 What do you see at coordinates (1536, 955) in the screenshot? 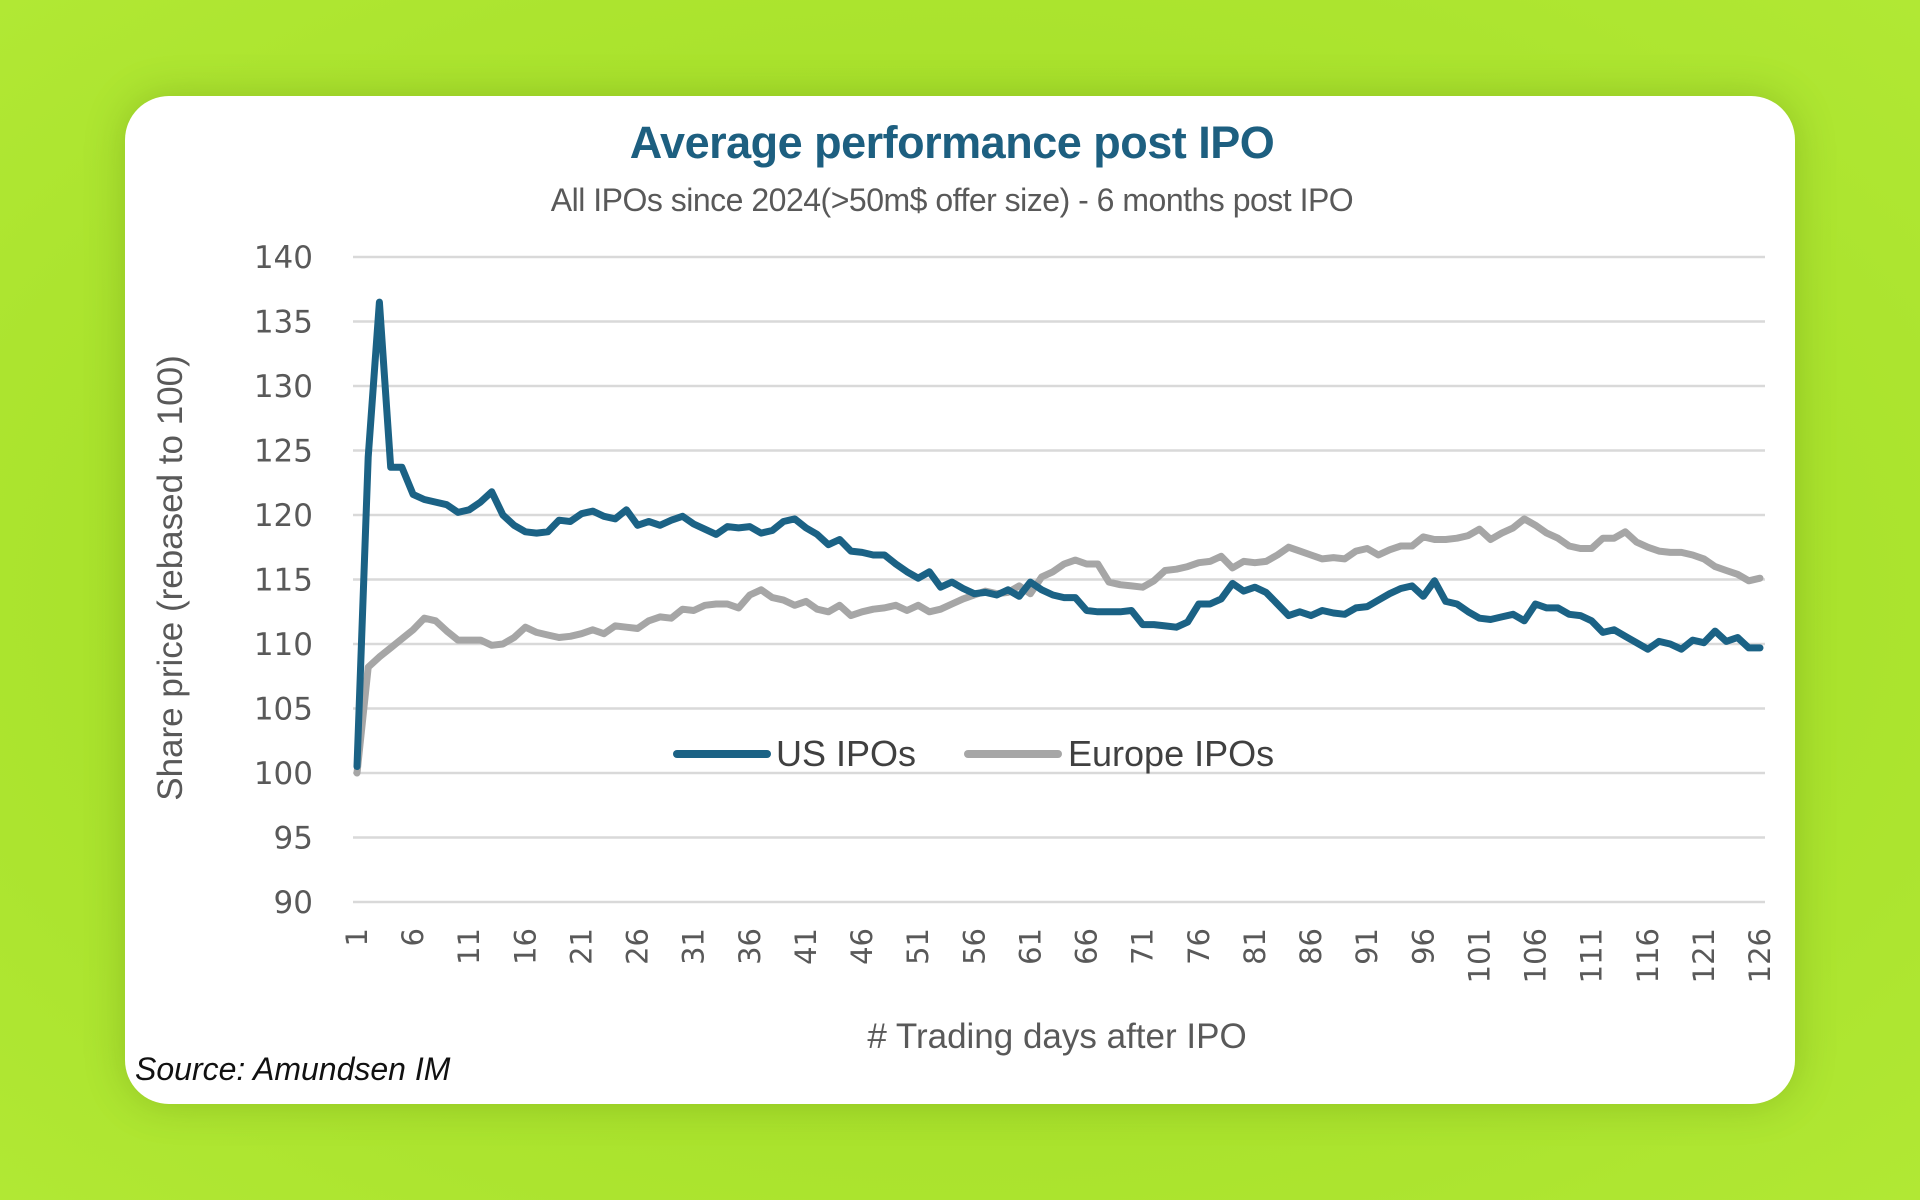
I see `x-tick-label: 106` at bounding box center [1536, 955].